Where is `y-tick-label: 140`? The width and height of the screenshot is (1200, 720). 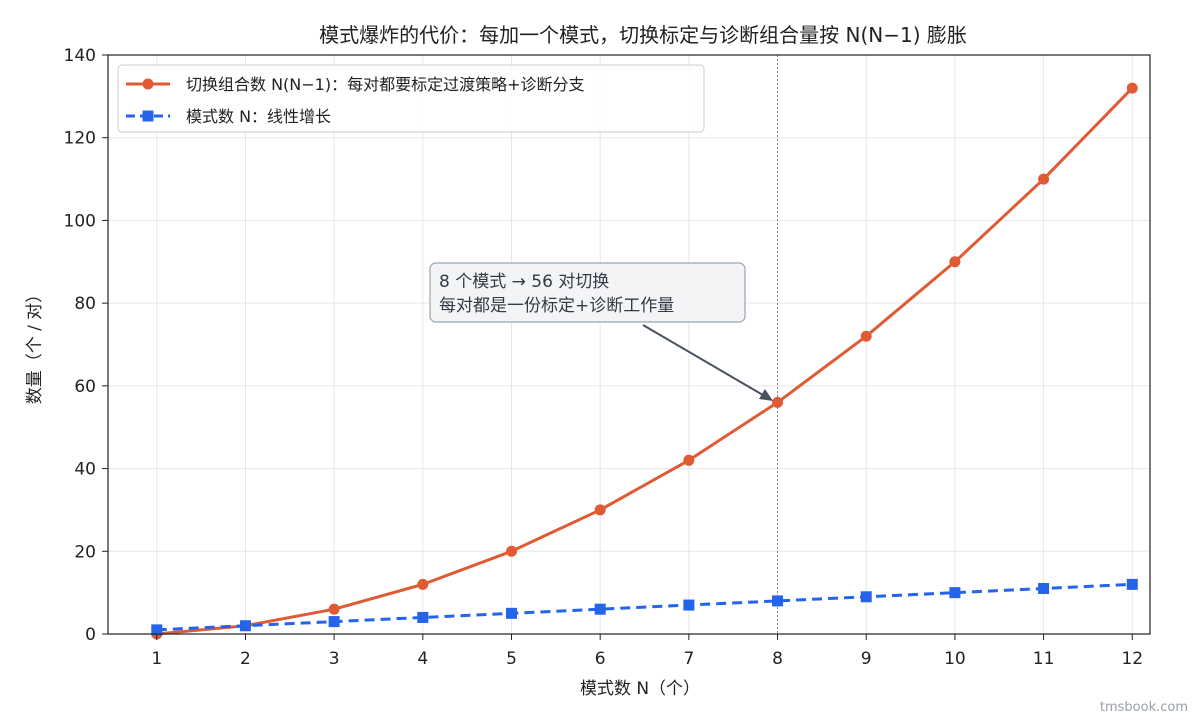
y-tick-label: 140 is located at coordinates (80, 56).